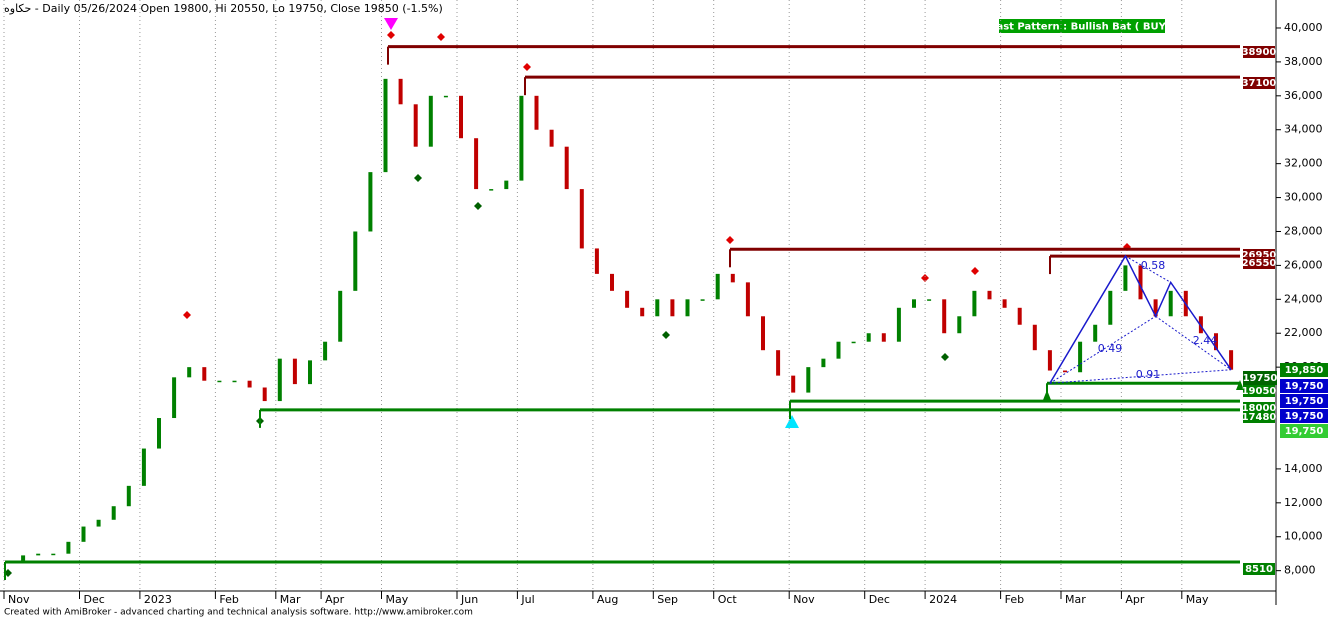 The height and width of the screenshot is (619, 1336). What do you see at coordinates (1260, 378) in the screenshot?
I see `price-tag-label: 19750` at bounding box center [1260, 378].